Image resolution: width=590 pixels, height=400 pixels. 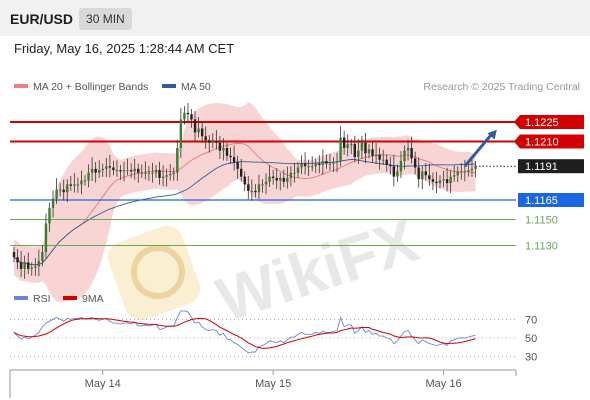 What do you see at coordinates (273, 384) in the screenshot?
I see `time-tick-label: May 15` at bounding box center [273, 384].